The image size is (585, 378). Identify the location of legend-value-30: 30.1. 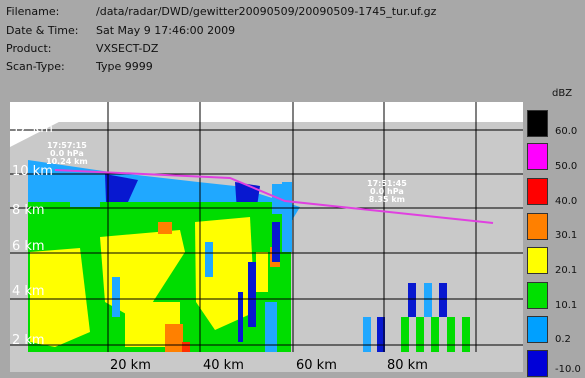
(566, 235).